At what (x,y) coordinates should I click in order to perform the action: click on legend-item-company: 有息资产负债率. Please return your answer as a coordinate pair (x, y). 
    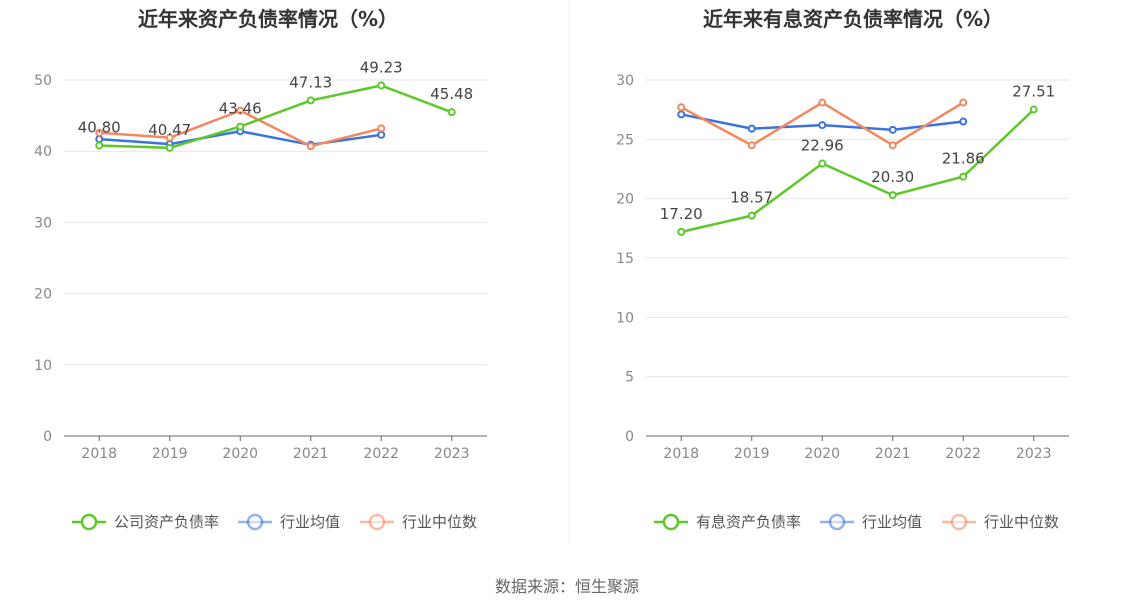
    Looking at the image, I should click on (727, 522).